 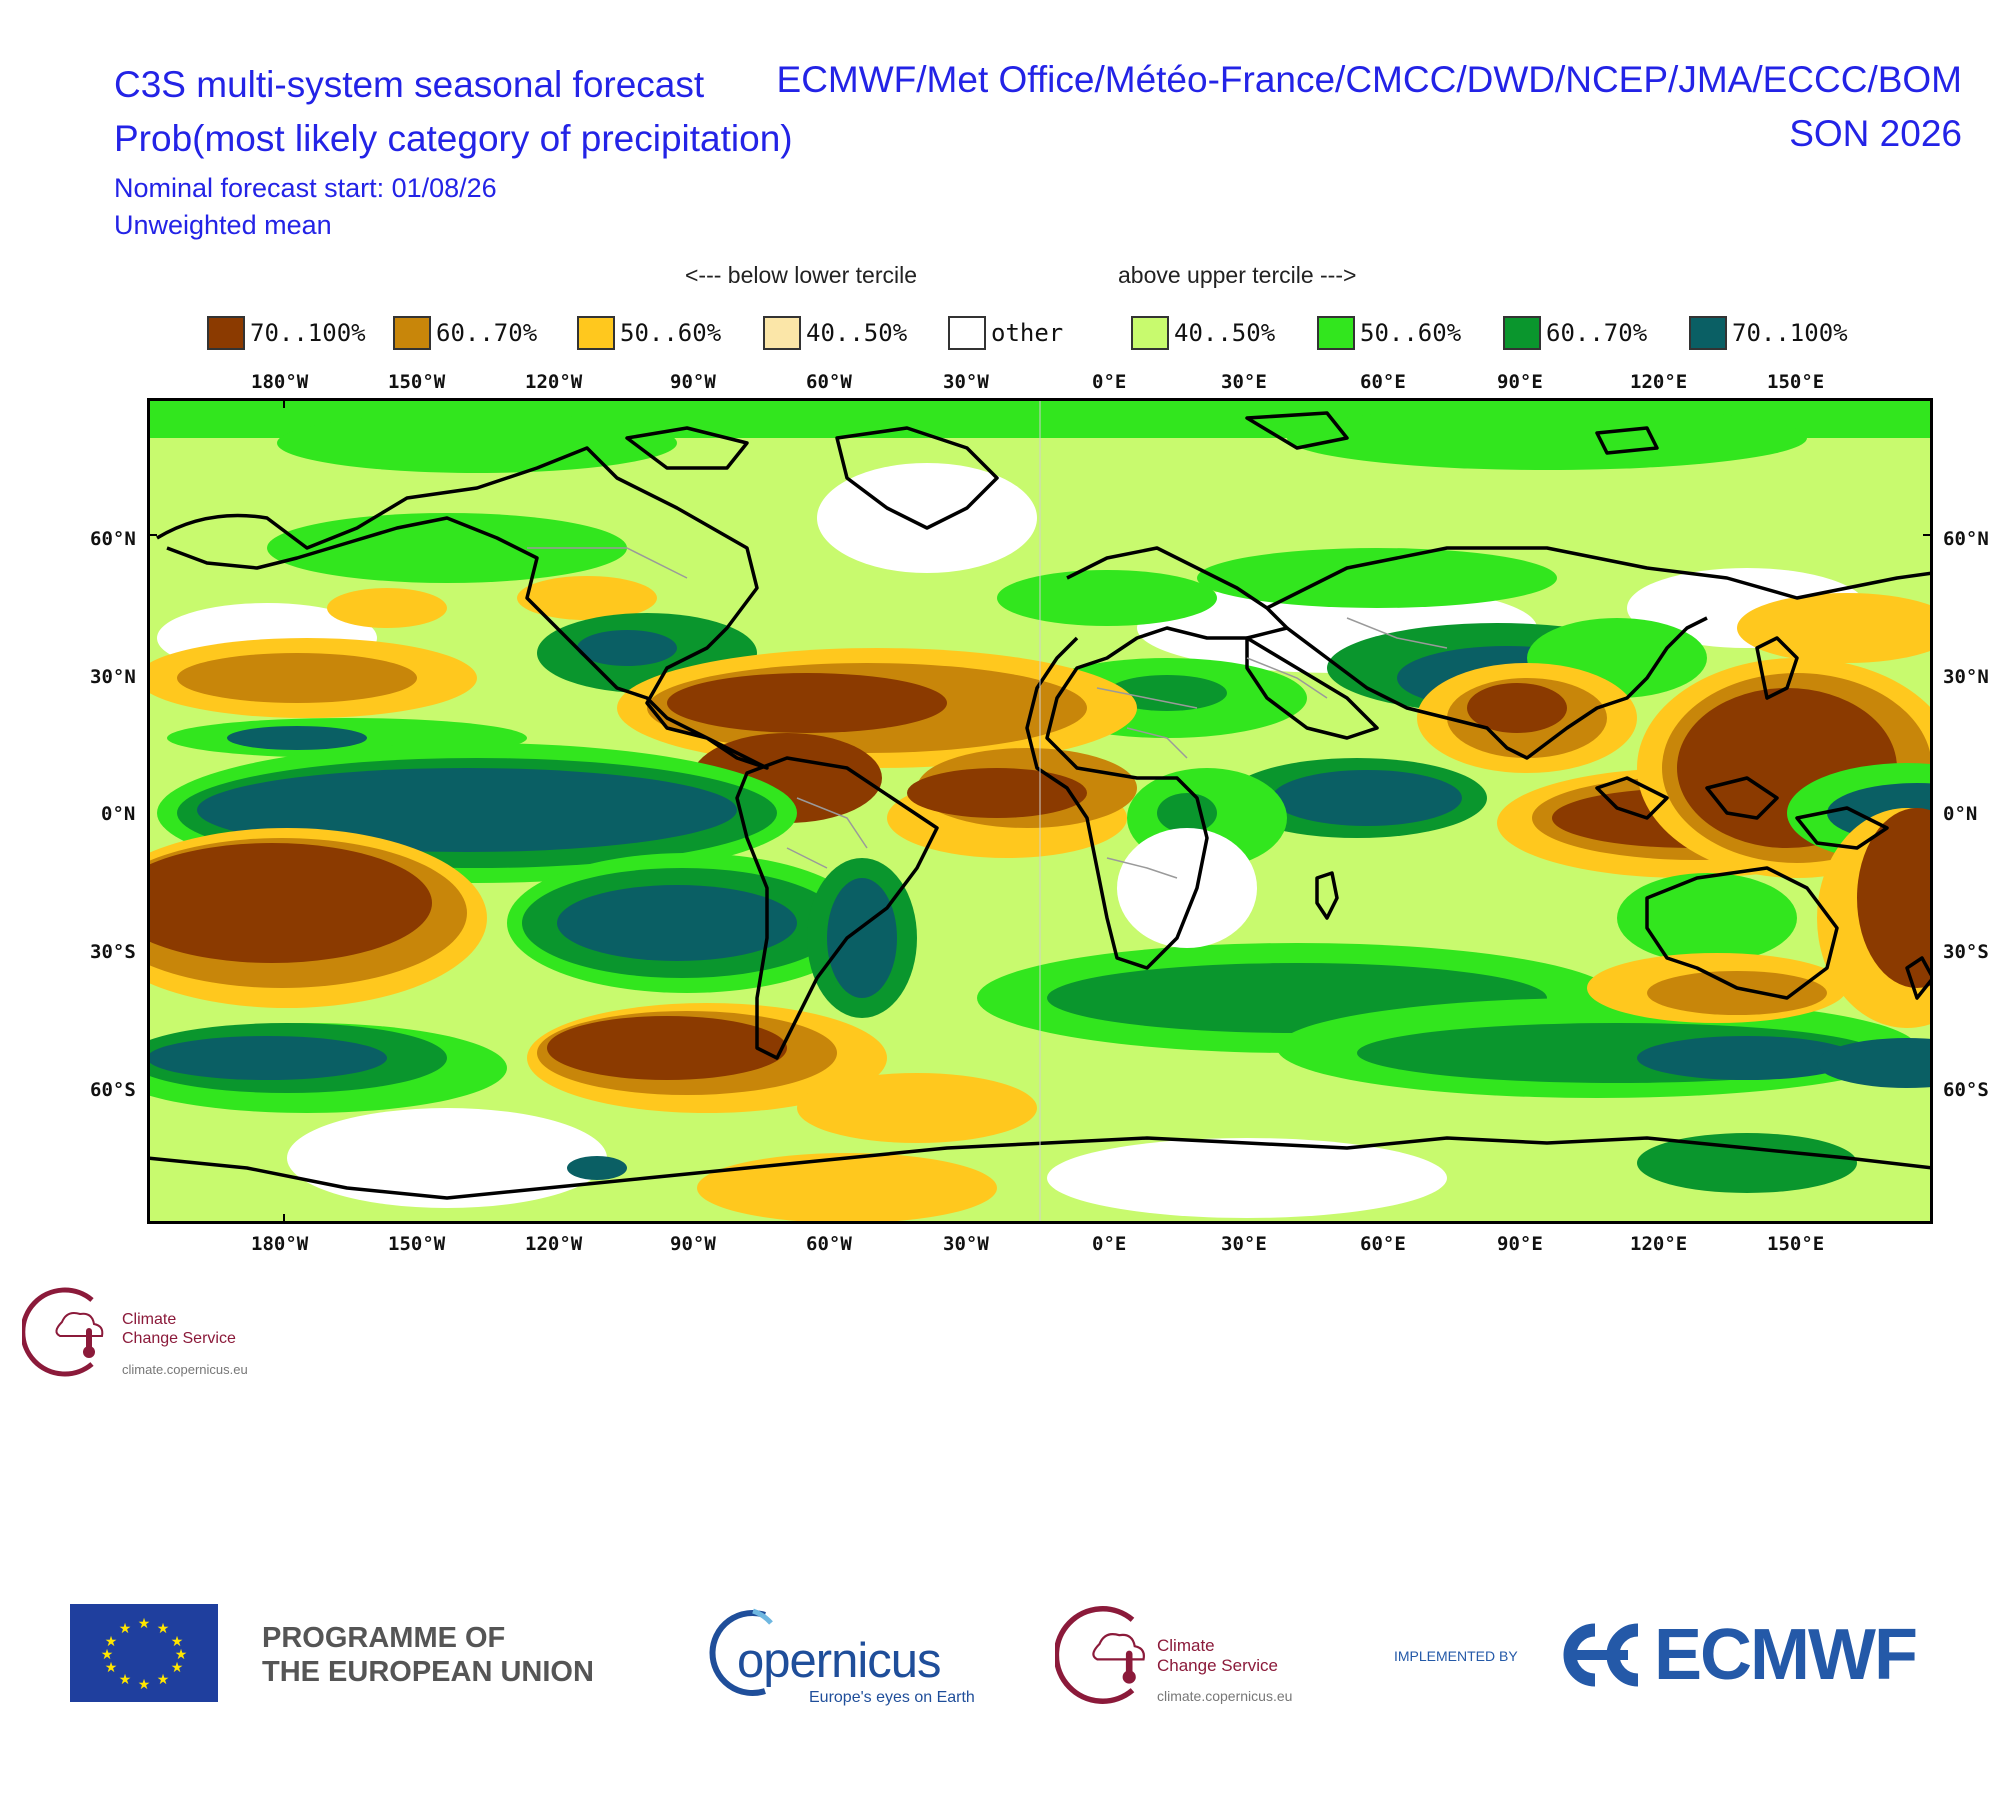 What do you see at coordinates (987, 713) in the screenshot?
I see `country-borders` at bounding box center [987, 713].